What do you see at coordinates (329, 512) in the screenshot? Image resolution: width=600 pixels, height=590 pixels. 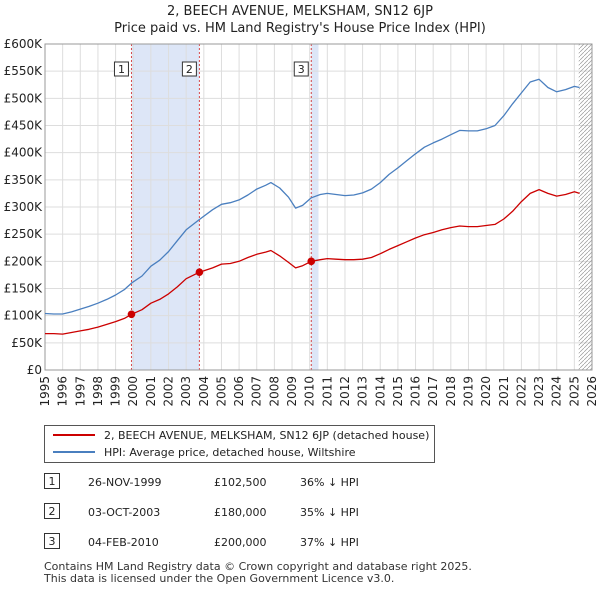 I see `sale-hpi-diff: 35% ↓ HPI` at bounding box center [329, 512].